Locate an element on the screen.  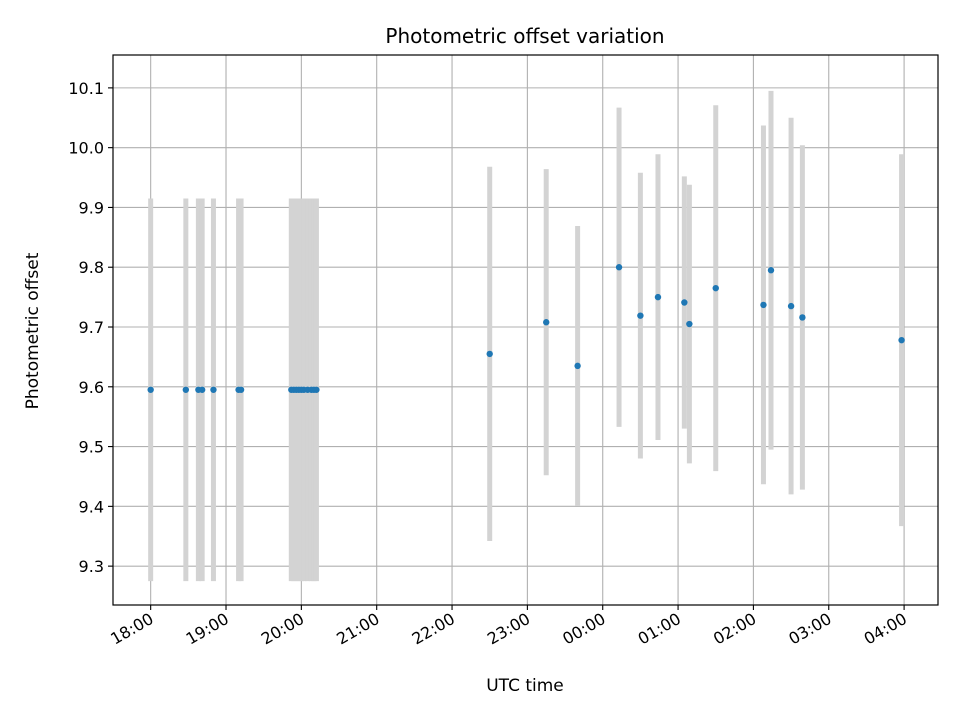
y-tick-label: 9.5 is located at coordinates (91, 447).